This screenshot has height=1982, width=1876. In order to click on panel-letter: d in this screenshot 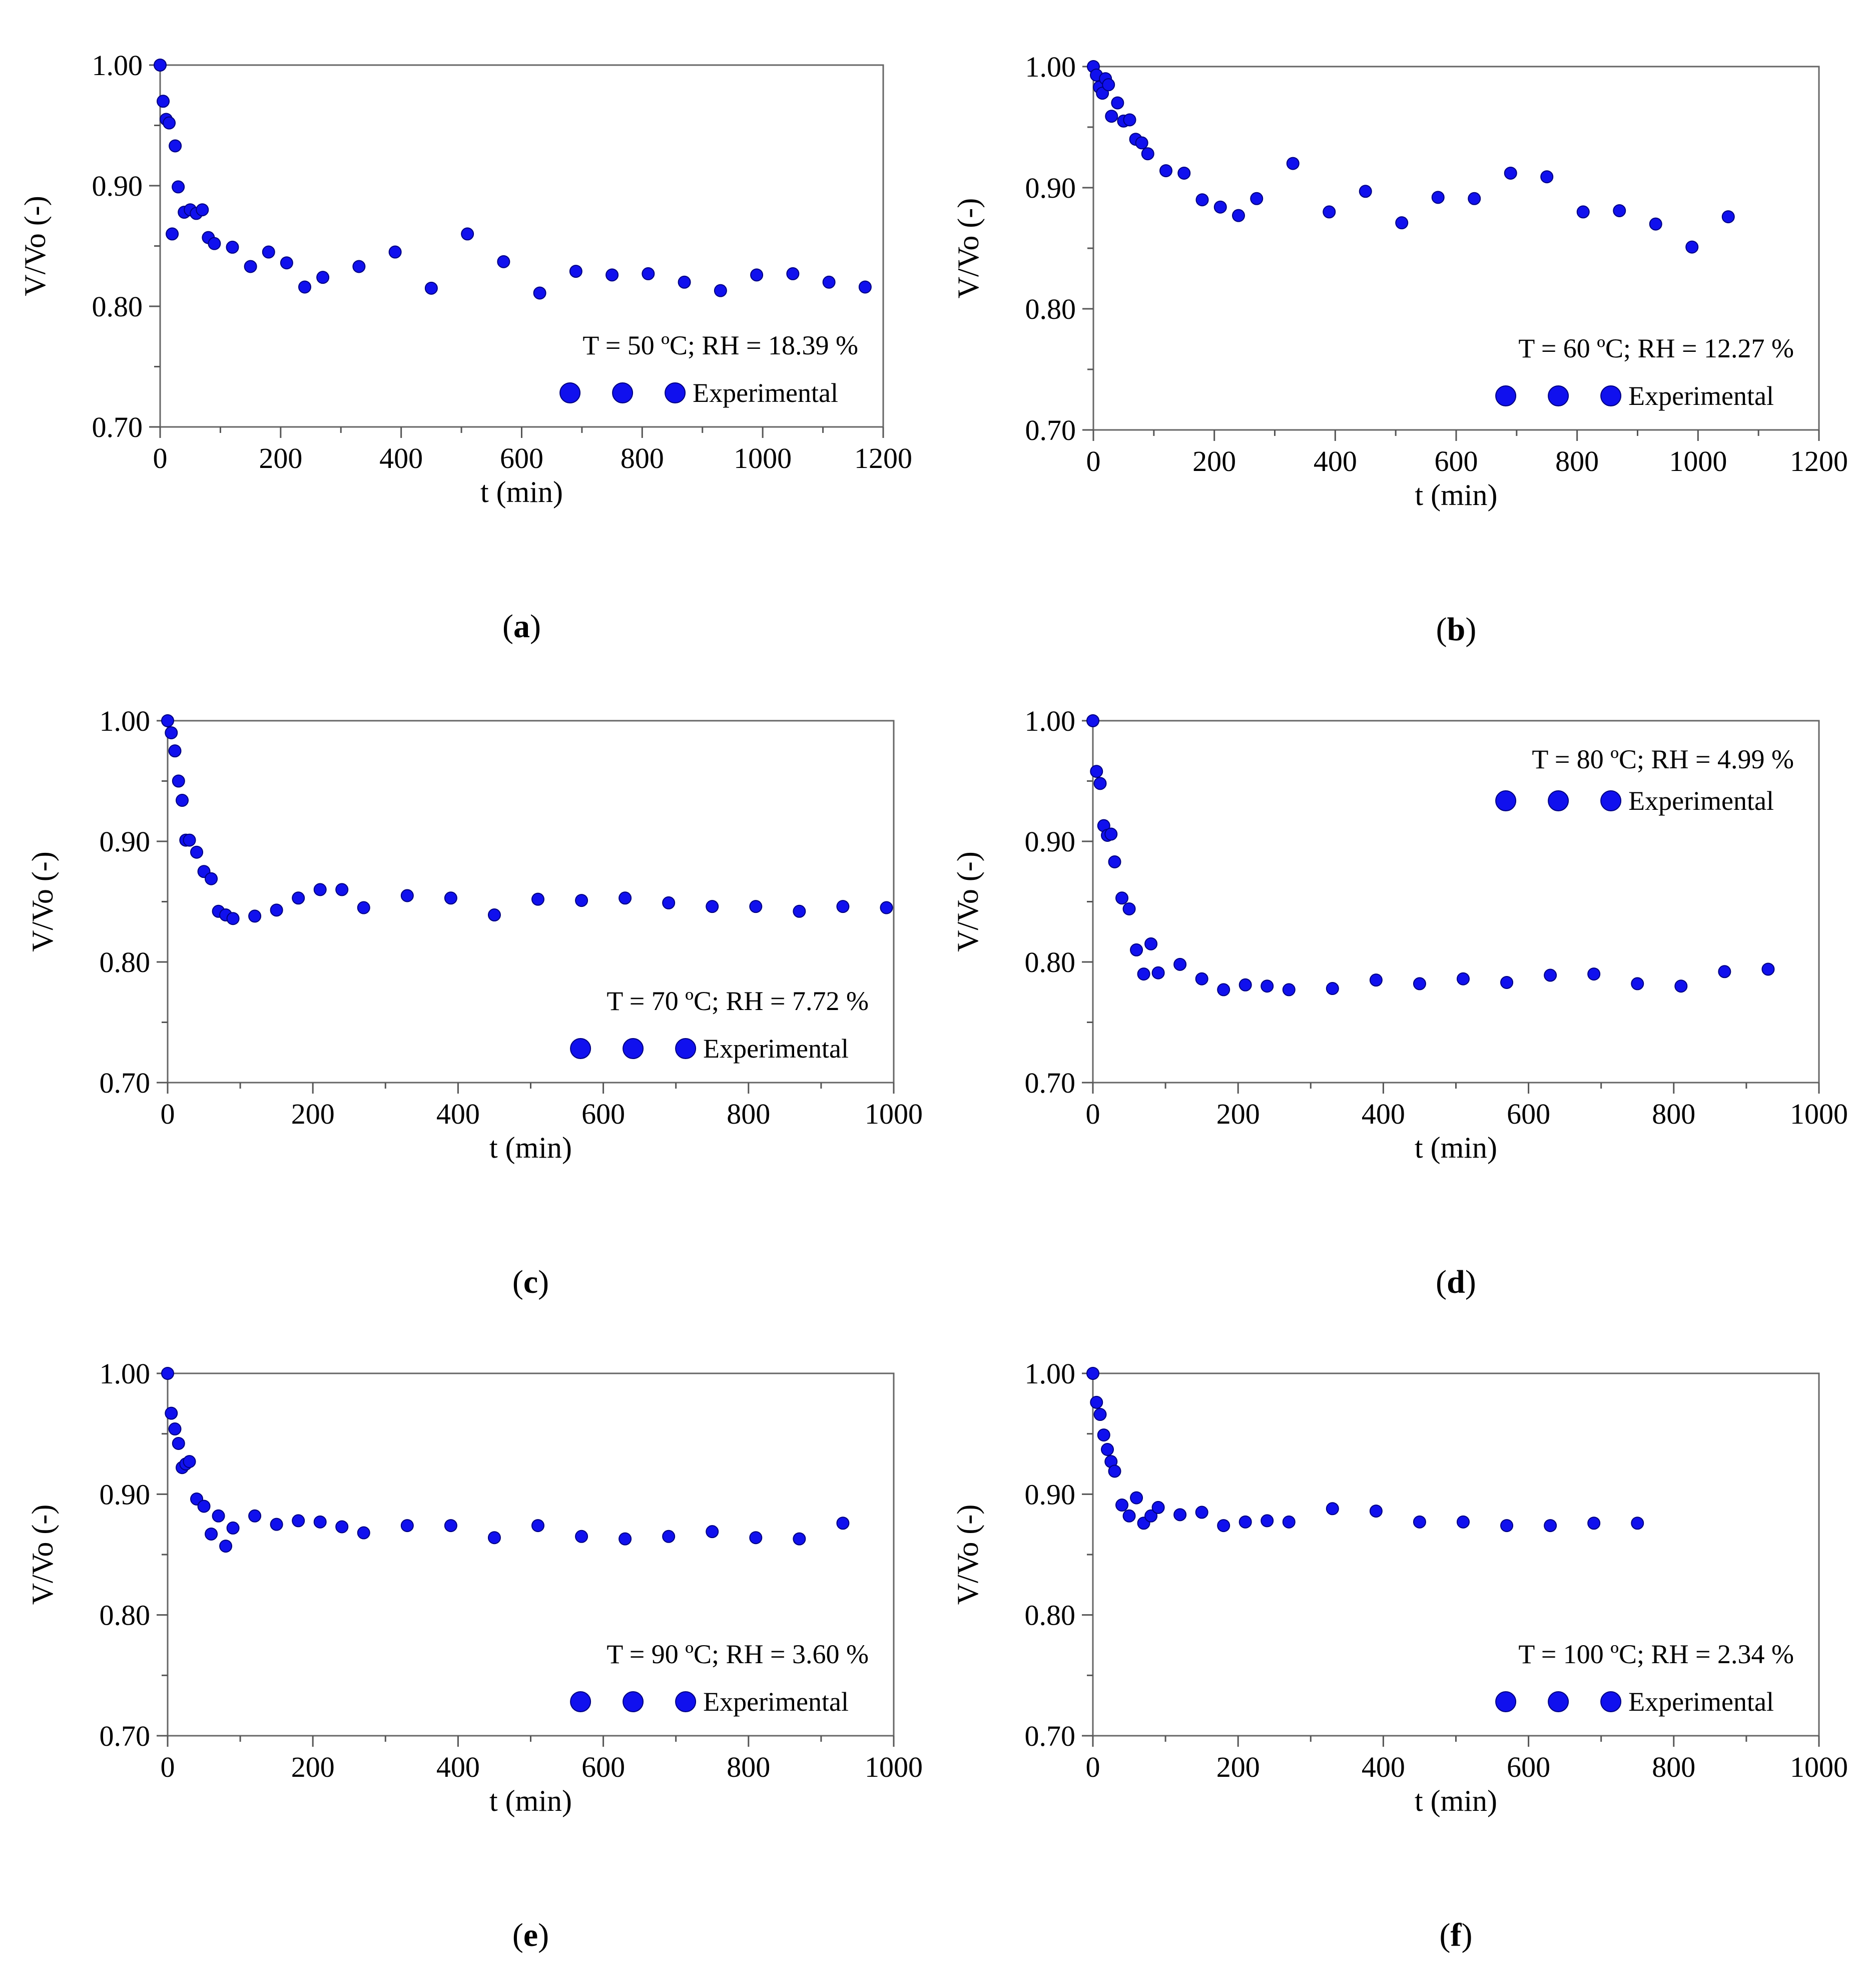, I will do `click(1456, 1282)`.